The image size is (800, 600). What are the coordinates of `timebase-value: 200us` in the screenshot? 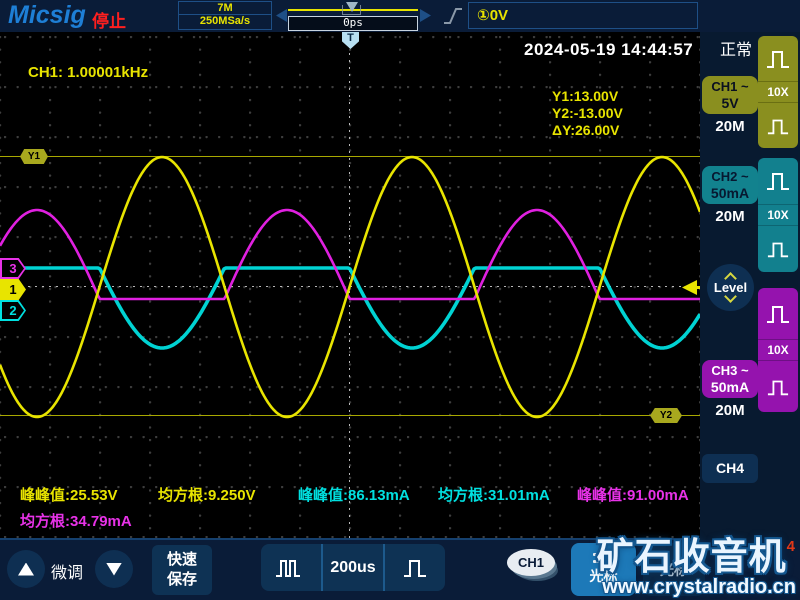 It's located at (353, 567).